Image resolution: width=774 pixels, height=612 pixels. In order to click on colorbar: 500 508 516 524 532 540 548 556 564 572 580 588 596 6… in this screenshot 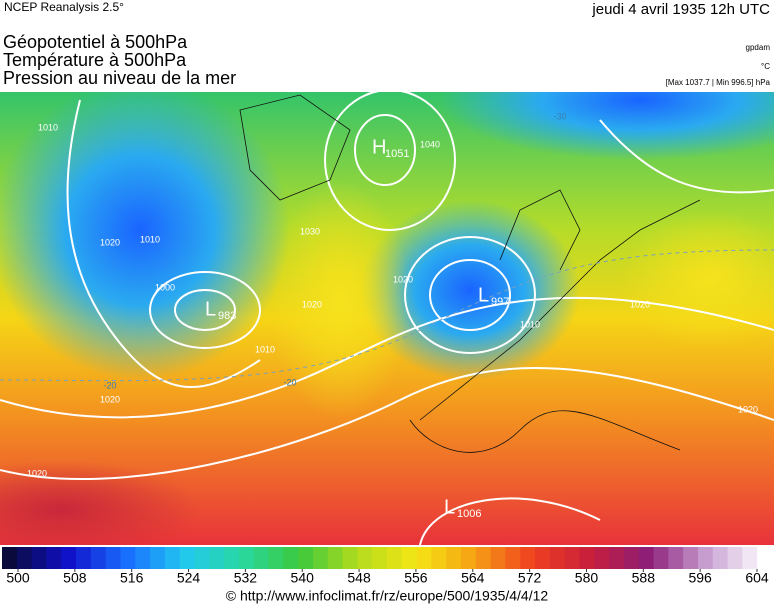, I will do `click(387, 566)`.